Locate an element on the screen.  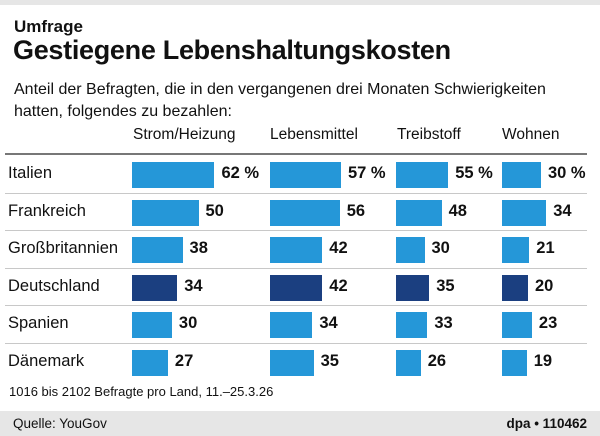
top-strip is located at coordinates (300, 2).